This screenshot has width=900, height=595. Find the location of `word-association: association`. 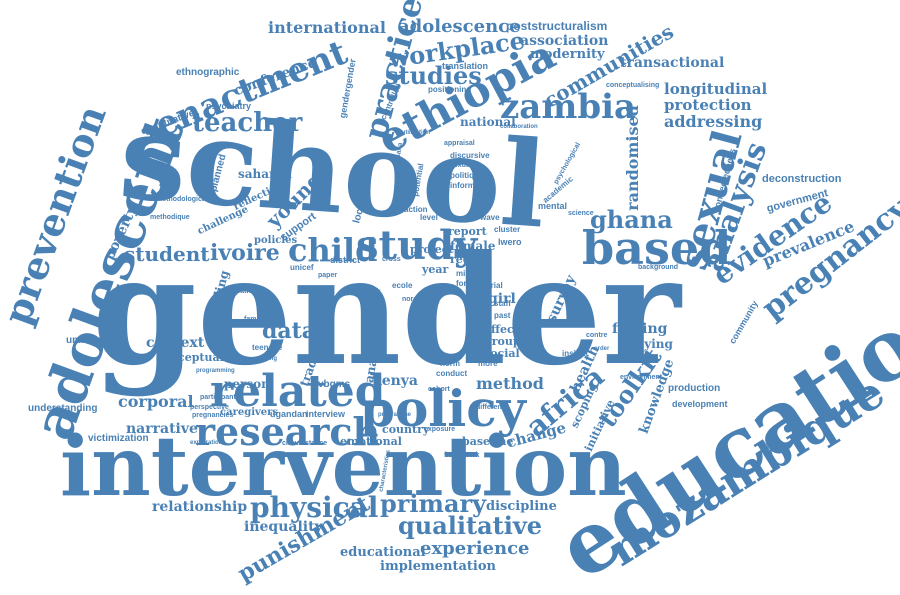

word-association: association is located at coordinates (564, 41).